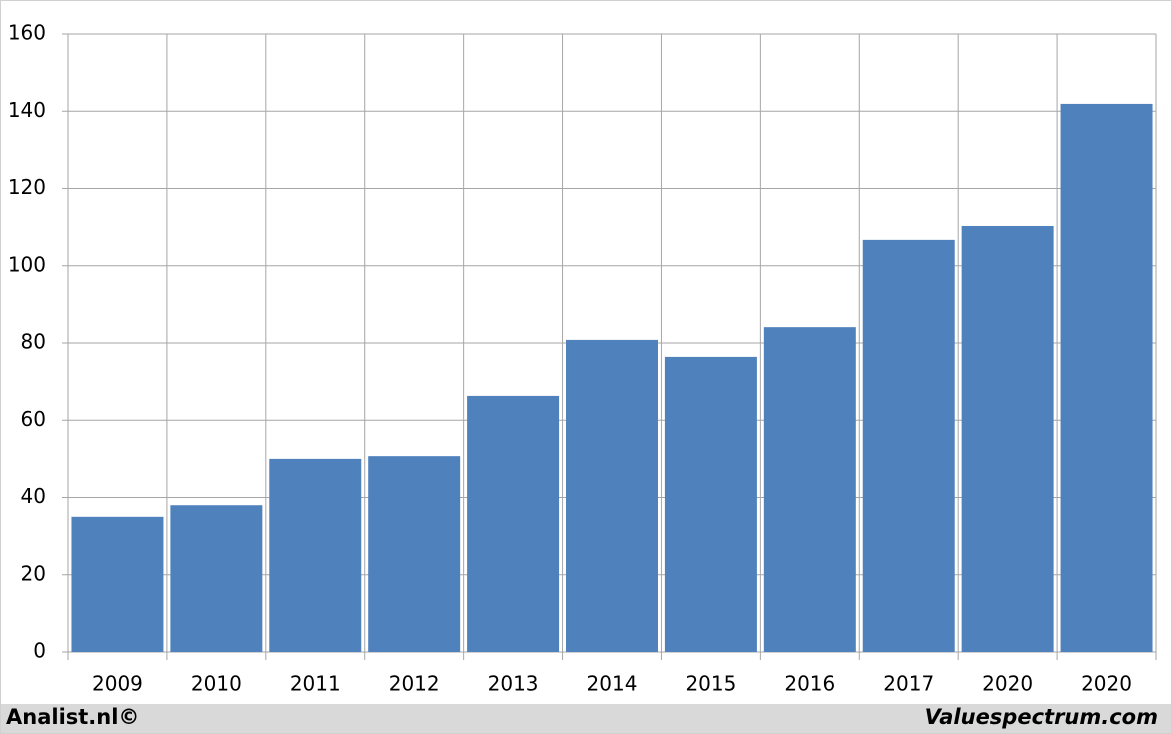  What do you see at coordinates (27, 264) in the screenshot?
I see `y-tick-label: 100` at bounding box center [27, 264].